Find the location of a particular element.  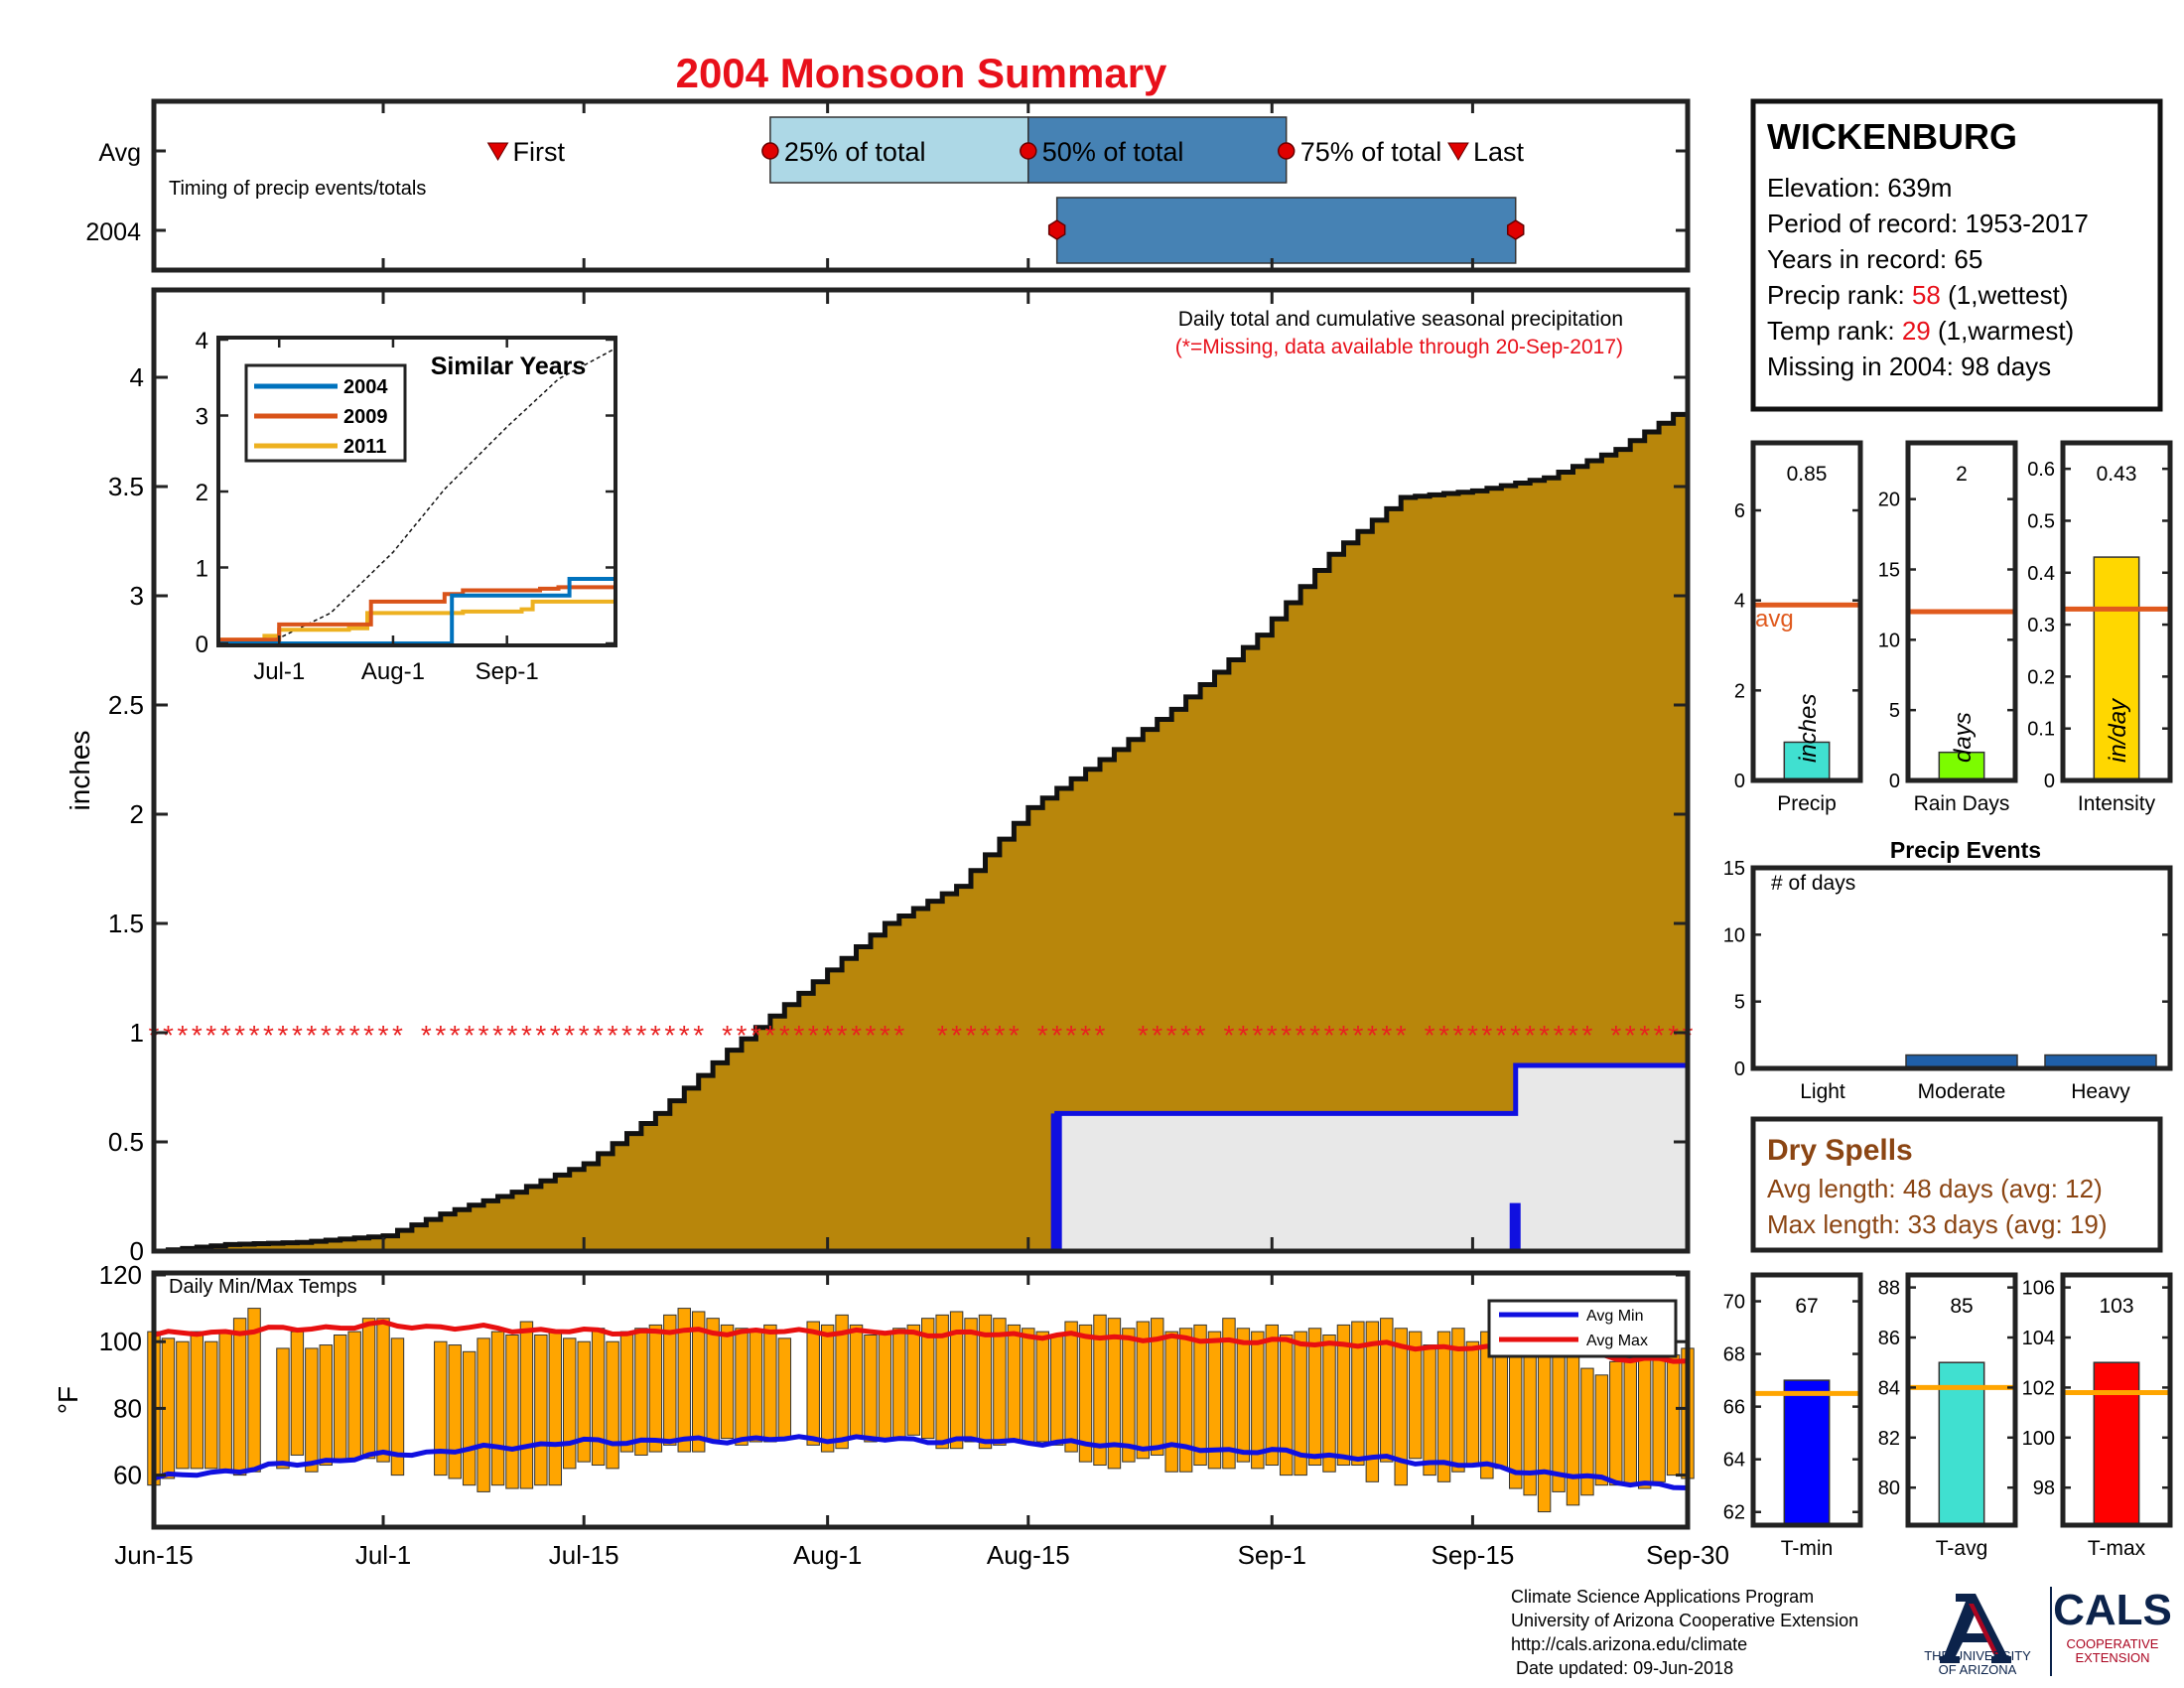

stat-intensity-label: Intensity is located at coordinates (2117, 803).